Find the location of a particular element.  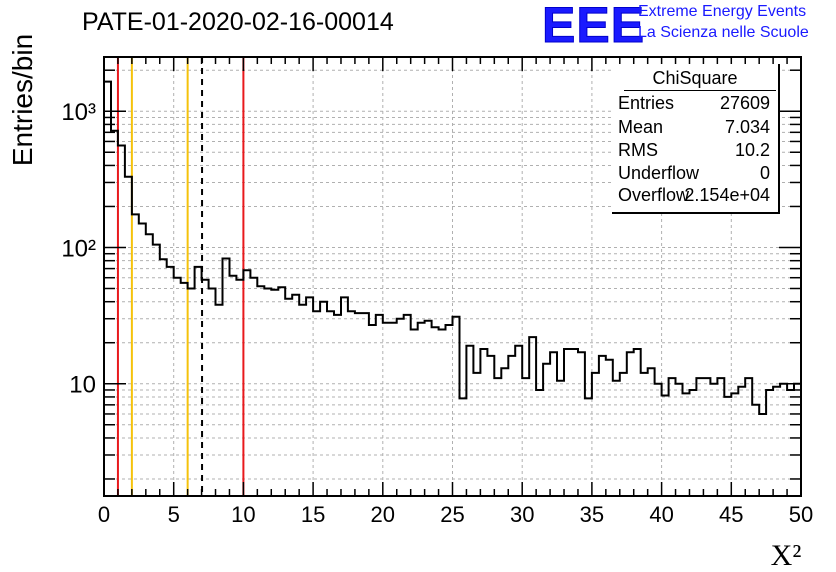

x-tick-label: 5 is located at coordinates (174, 514).